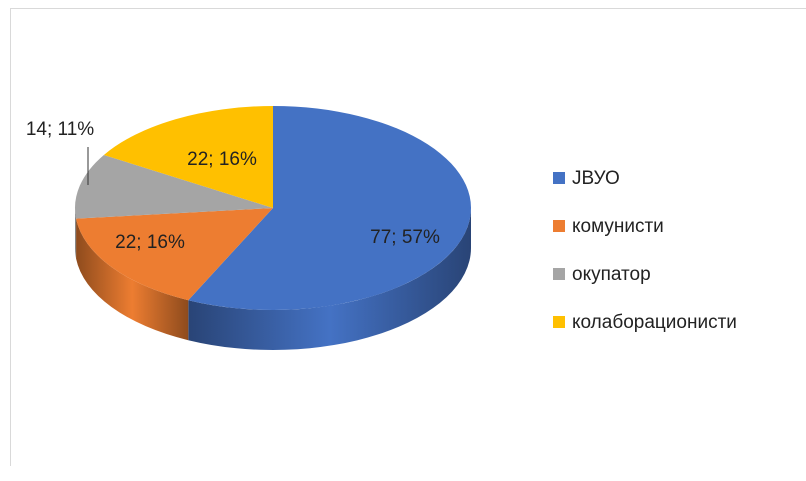  What do you see at coordinates (596, 178) in the screenshot?
I see `legend-label: ЈВУО` at bounding box center [596, 178].